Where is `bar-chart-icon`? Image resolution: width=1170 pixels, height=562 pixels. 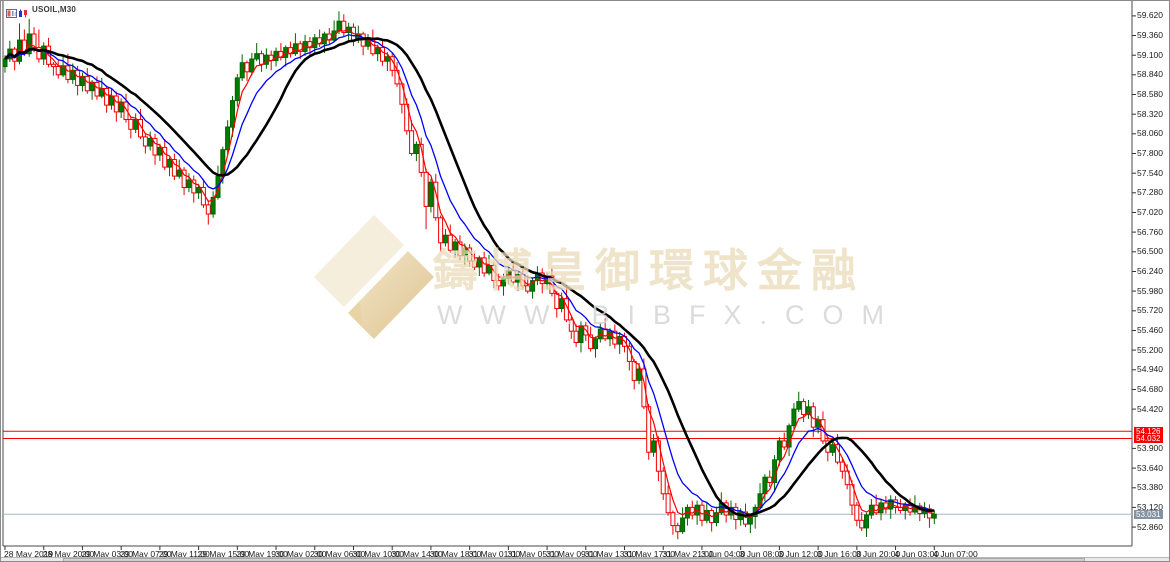 bar-chart-icon is located at coordinates (11, 14).